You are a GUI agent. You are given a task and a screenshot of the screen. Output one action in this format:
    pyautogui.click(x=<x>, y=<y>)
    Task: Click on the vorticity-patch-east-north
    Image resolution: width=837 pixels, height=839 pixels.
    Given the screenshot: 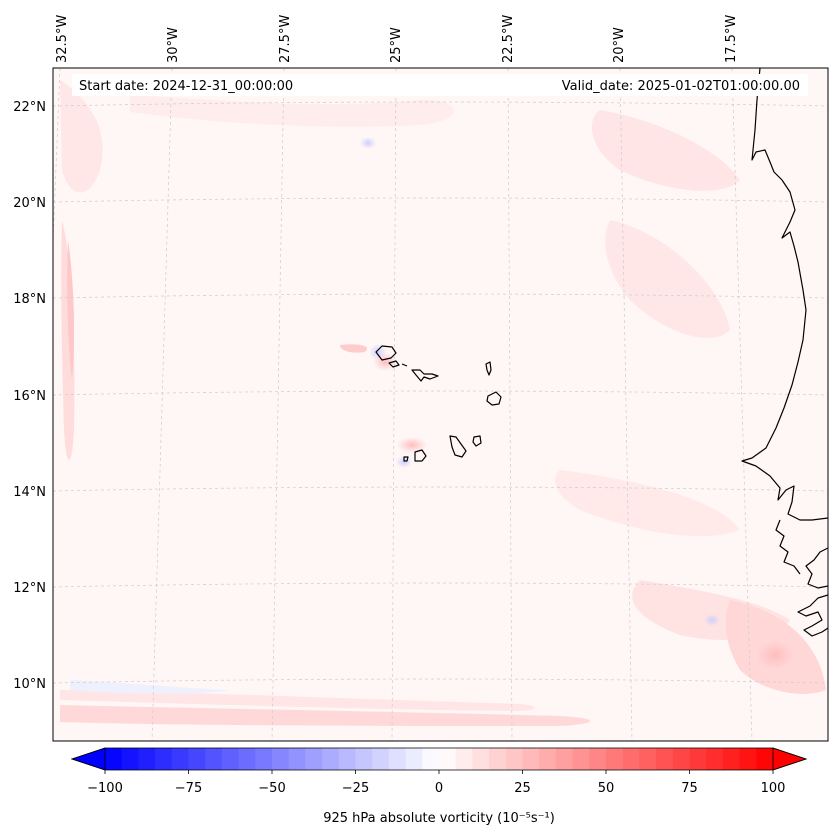 What is the action you would take?
    pyautogui.click(x=665, y=150)
    